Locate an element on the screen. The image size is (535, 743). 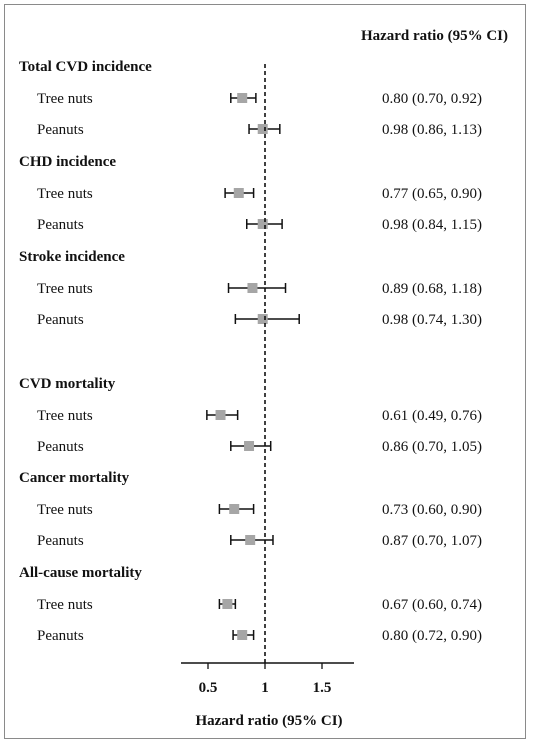
x-tick-label: 1 is located at coordinates (265, 688).